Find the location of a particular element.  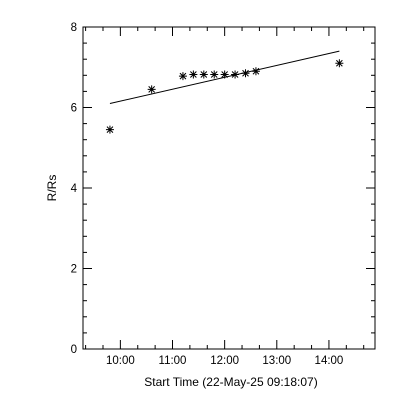

x-tick-label: 14:00 is located at coordinates (329, 361).